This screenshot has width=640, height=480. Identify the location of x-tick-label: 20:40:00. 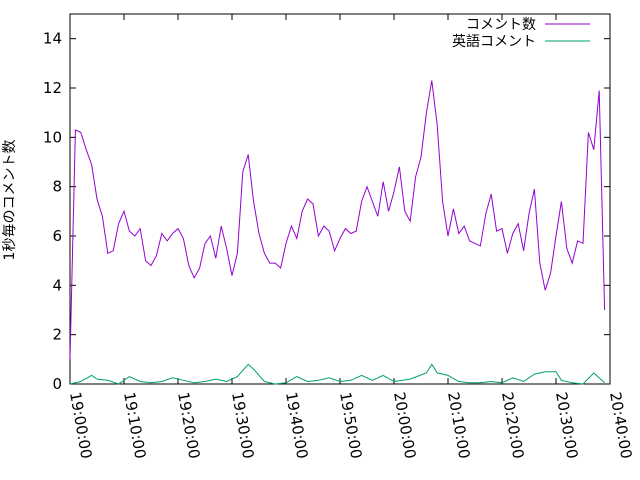
(620, 425).